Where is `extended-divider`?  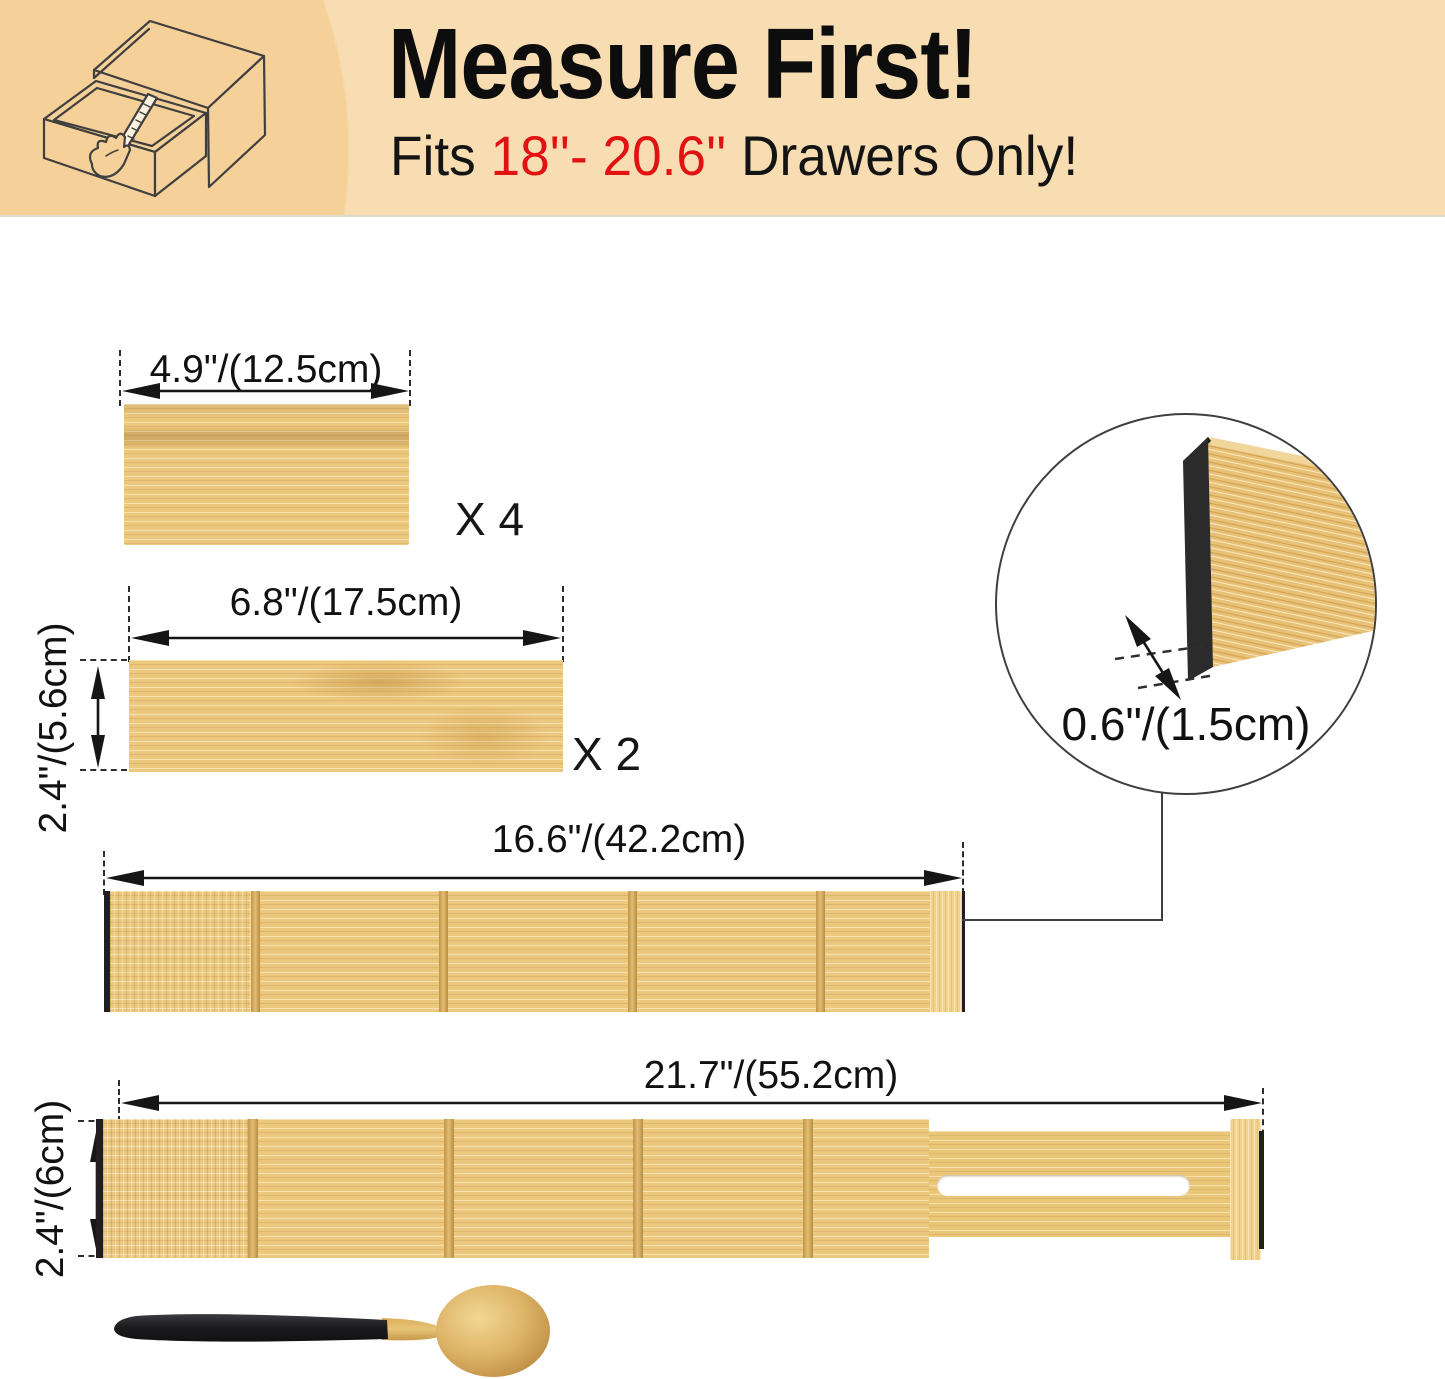
extended-divider is located at coordinates (512, 1188).